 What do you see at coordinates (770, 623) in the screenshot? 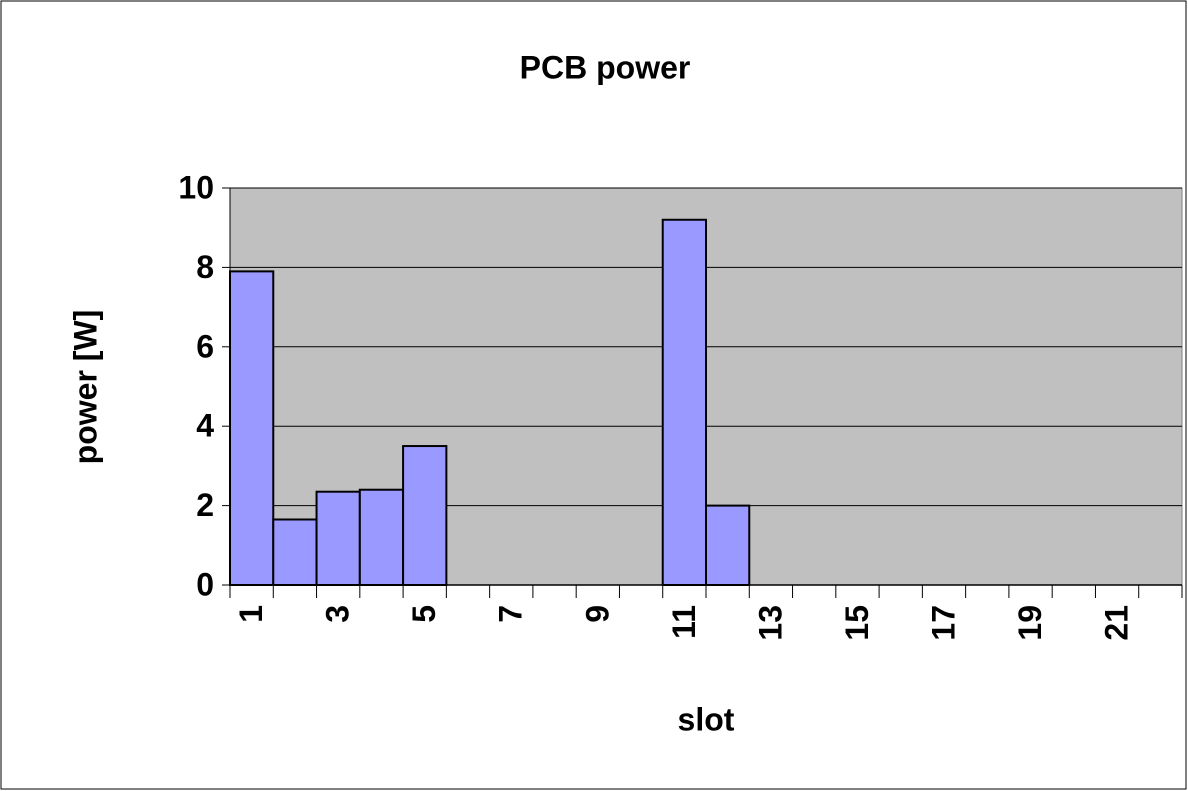
I see `x-tick-label: 13` at bounding box center [770, 623].